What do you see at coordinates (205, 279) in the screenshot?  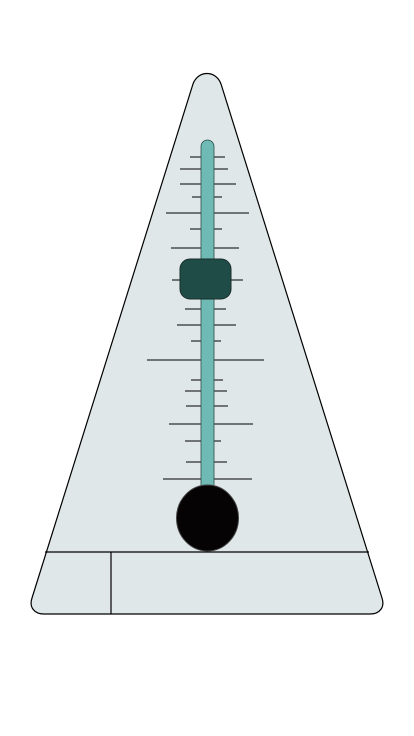 I see `tempo-slider-weight` at bounding box center [205, 279].